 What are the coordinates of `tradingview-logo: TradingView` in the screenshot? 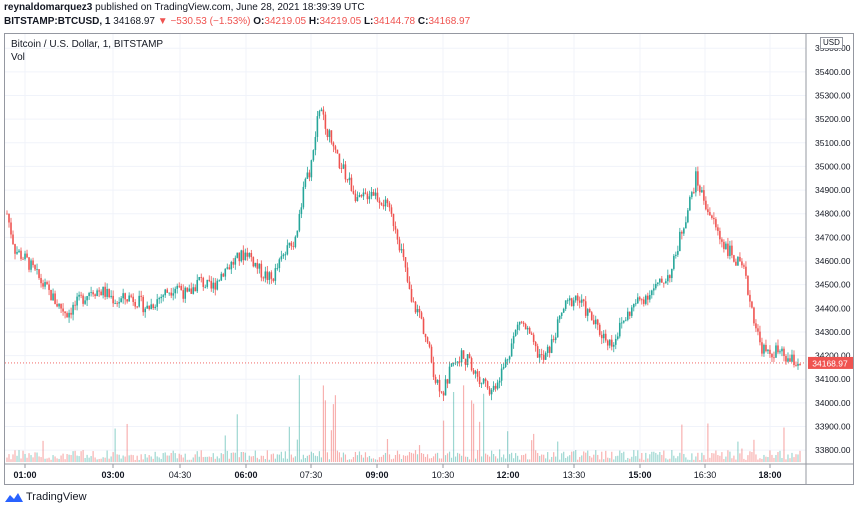 It's located at (46, 497).